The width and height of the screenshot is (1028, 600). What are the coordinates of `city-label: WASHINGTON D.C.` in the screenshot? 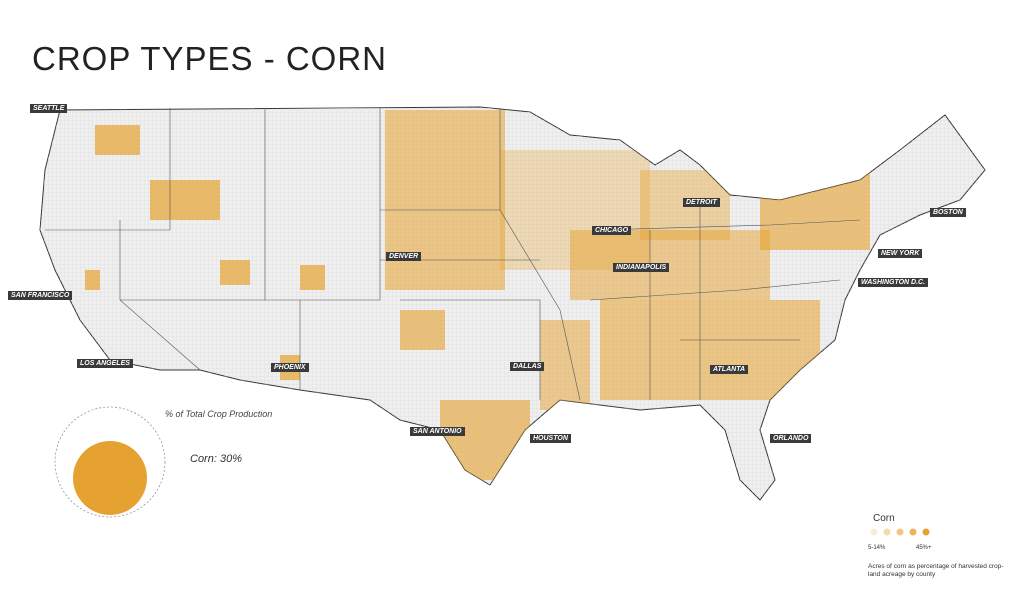 It's located at (893, 282).